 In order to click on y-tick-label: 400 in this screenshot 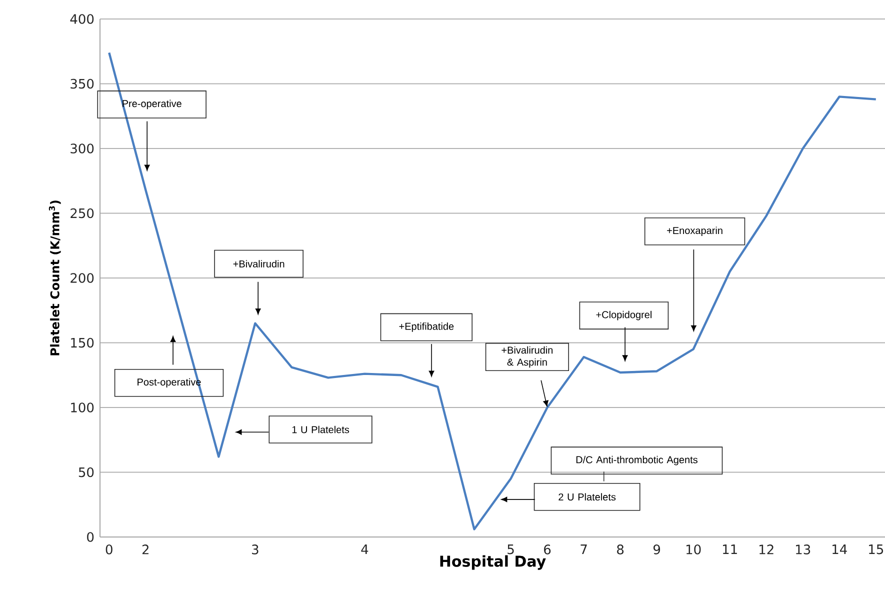, I will do `click(82, 19)`.